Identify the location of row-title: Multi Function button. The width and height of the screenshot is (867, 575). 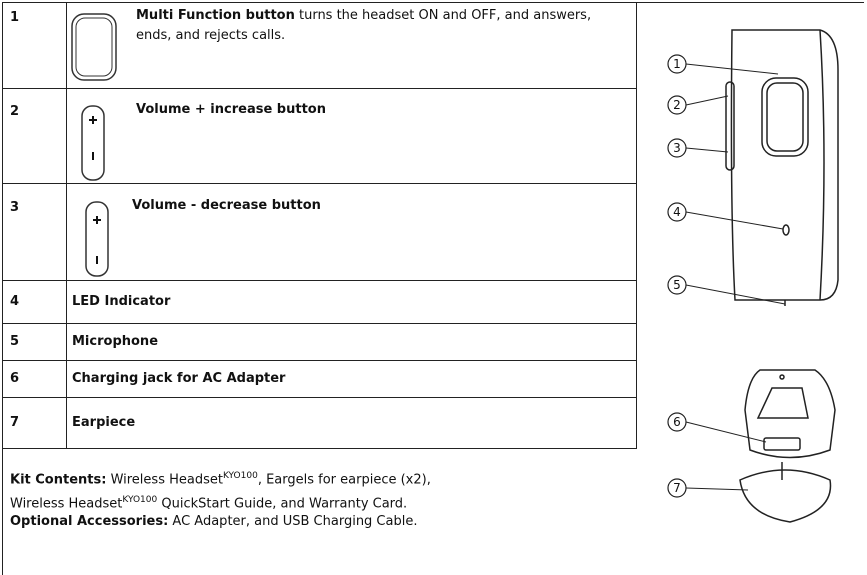
(215, 15).